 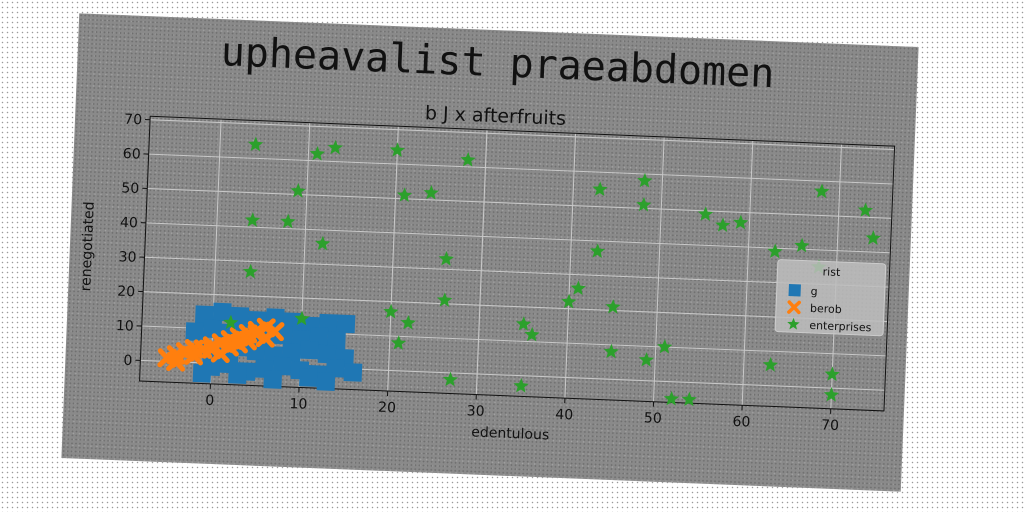 What do you see at coordinates (830, 425) in the screenshot?
I see `x-tick-label: 70` at bounding box center [830, 425].